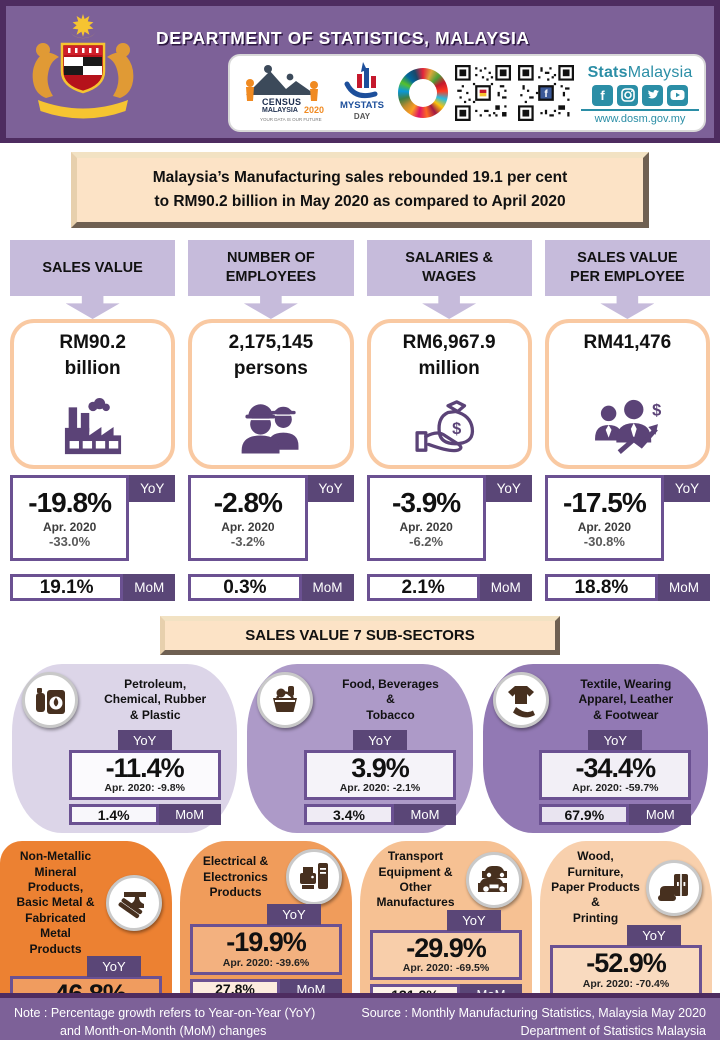 This screenshot has height=1040, width=720. I want to click on yoy-value: -3.9%, so click(426, 503).